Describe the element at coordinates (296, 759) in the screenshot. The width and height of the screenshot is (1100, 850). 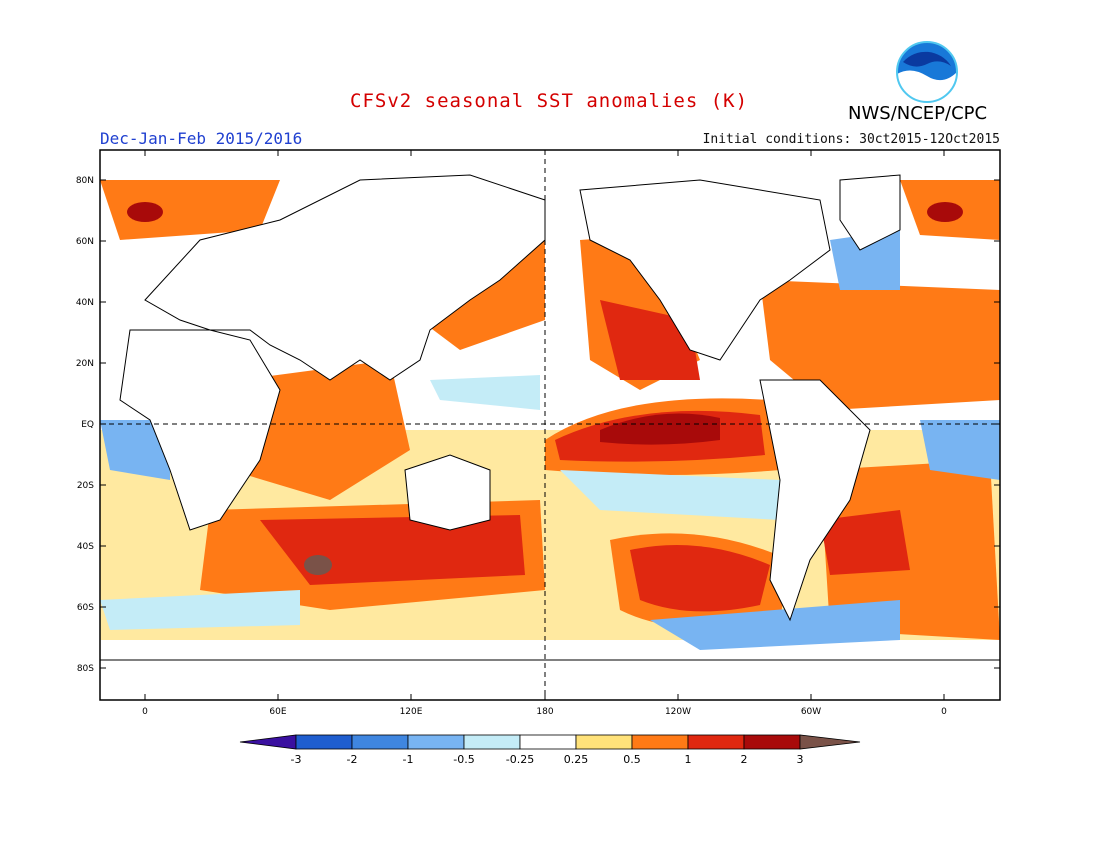
I see `colorbar-label: -3` at that location.